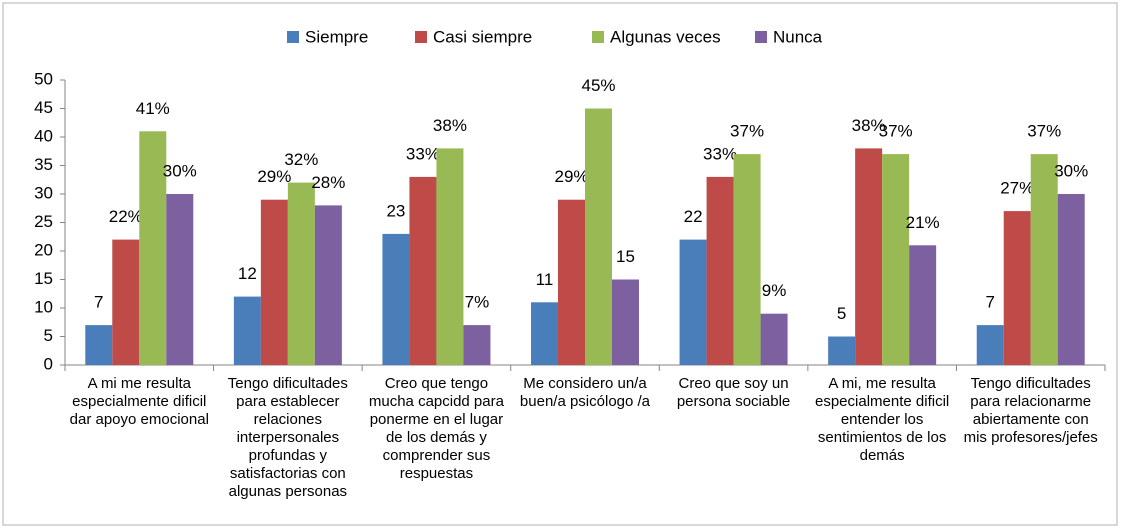 The image size is (1122, 531). What do you see at coordinates (43, 192) in the screenshot?
I see `y-tick-label: 30` at bounding box center [43, 192].